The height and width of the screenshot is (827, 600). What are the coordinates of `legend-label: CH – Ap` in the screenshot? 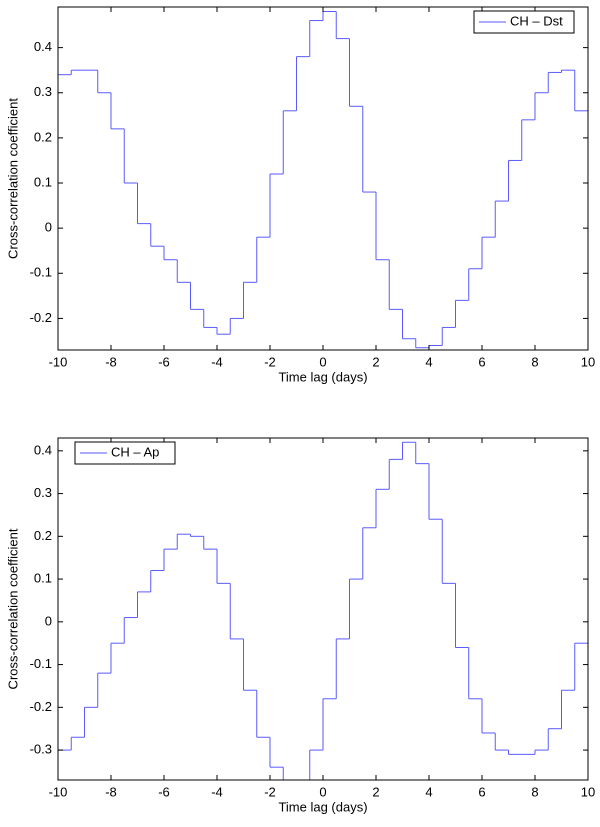 It's located at (135, 451).